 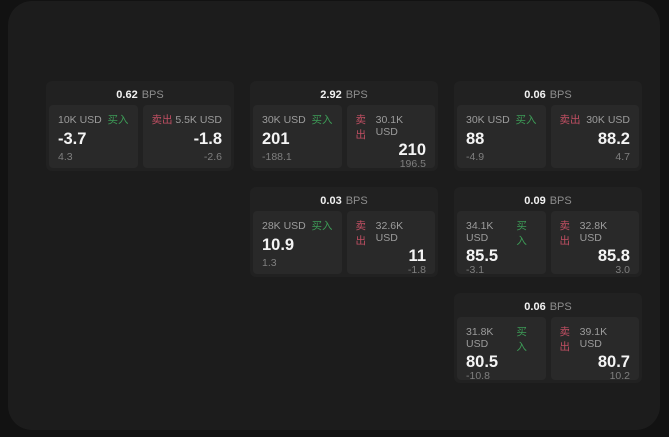 I want to click on sell-tile: 卖出 30.1K USD 210 196.5, so click(x=390, y=137).